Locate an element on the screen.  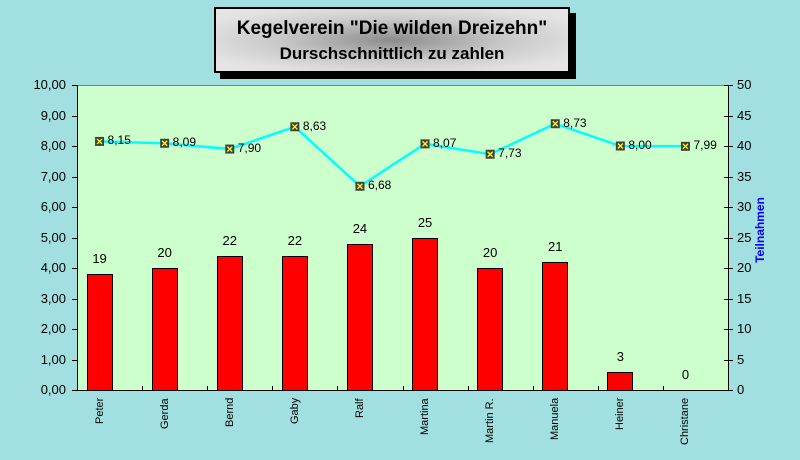
left-axis-label: 9,00 is located at coordinates (53, 115).